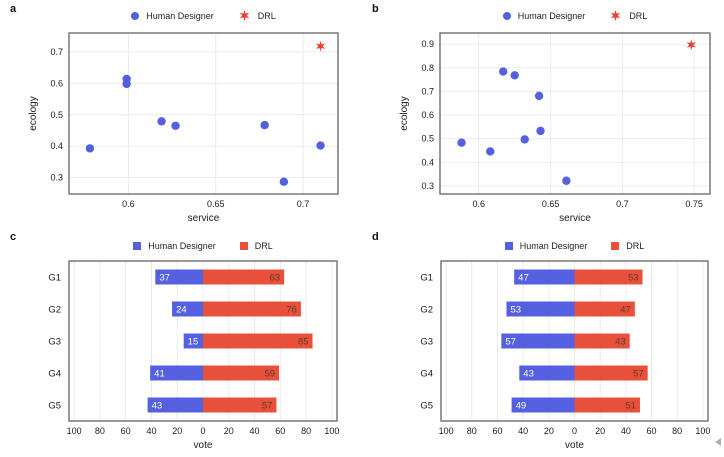 Image resolution: width=724 pixels, height=457 pixels. What do you see at coordinates (375, 237) in the screenshot?
I see `panel-label: d` at bounding box center [375, 237].